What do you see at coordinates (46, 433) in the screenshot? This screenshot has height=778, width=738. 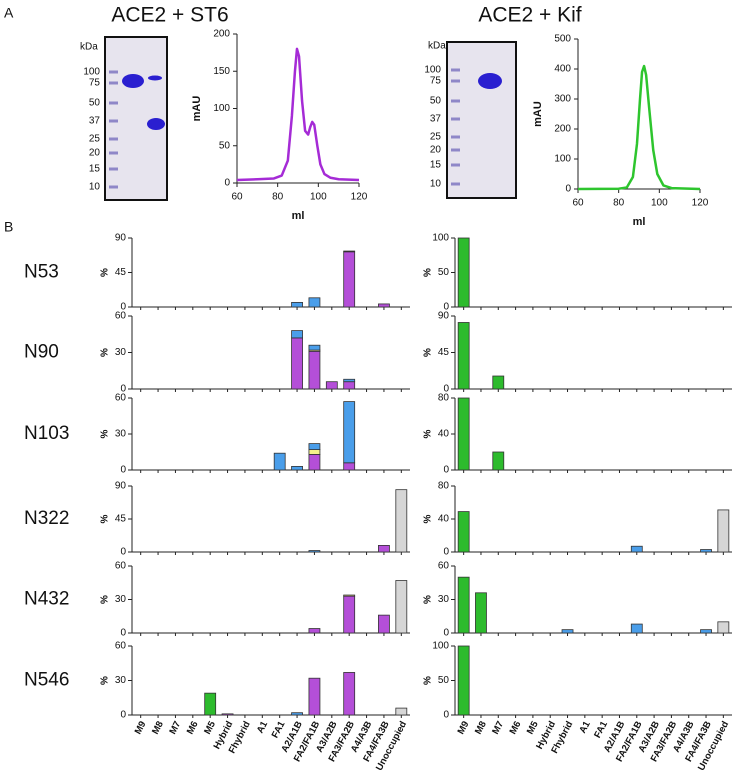 I see `site-label: N103` at bounding box center [46, 433].